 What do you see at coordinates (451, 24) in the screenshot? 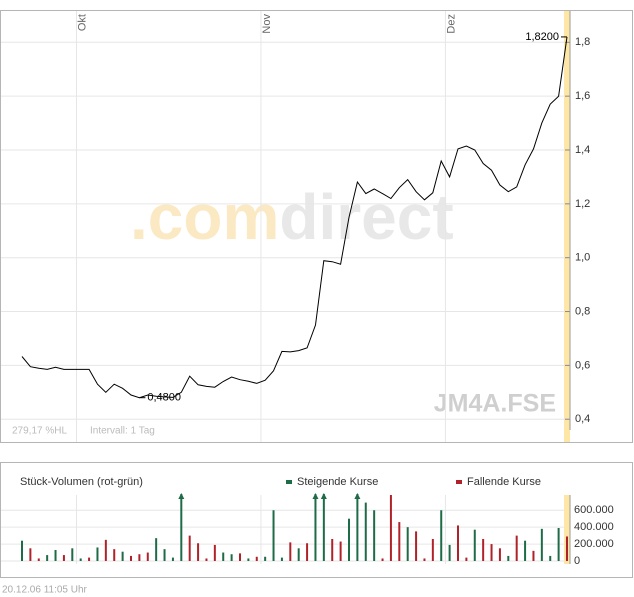
I see `month-label: Dez` at bounding box center [451, 24].